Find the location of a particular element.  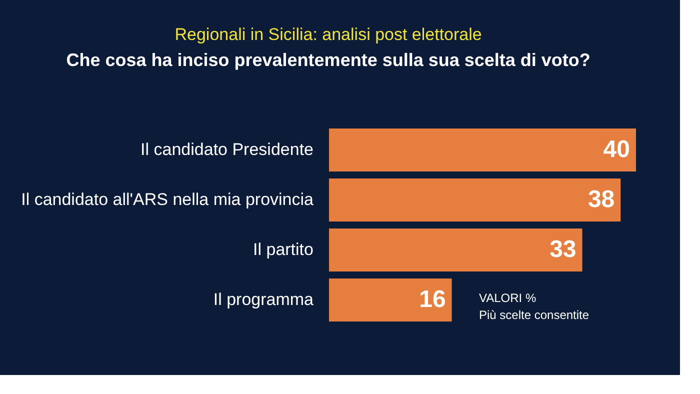

y-tick-label: Il programma is located at coordinates (263, 299).